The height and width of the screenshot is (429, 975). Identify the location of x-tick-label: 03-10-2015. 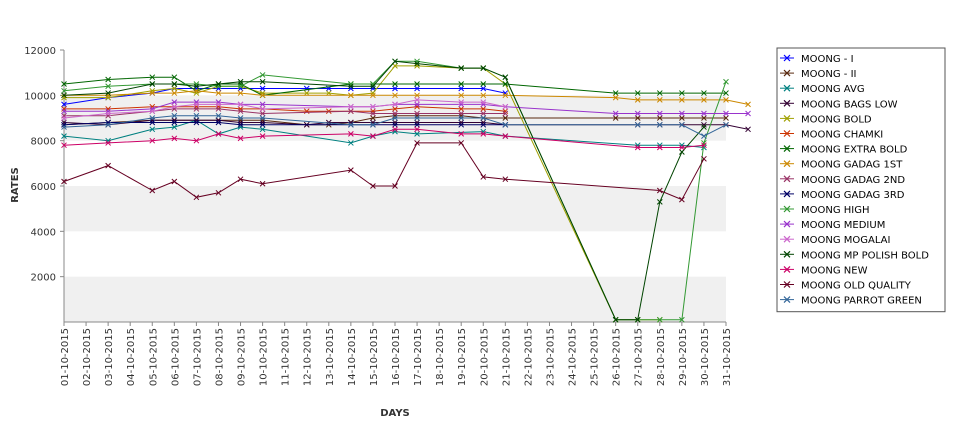
(109, 357).